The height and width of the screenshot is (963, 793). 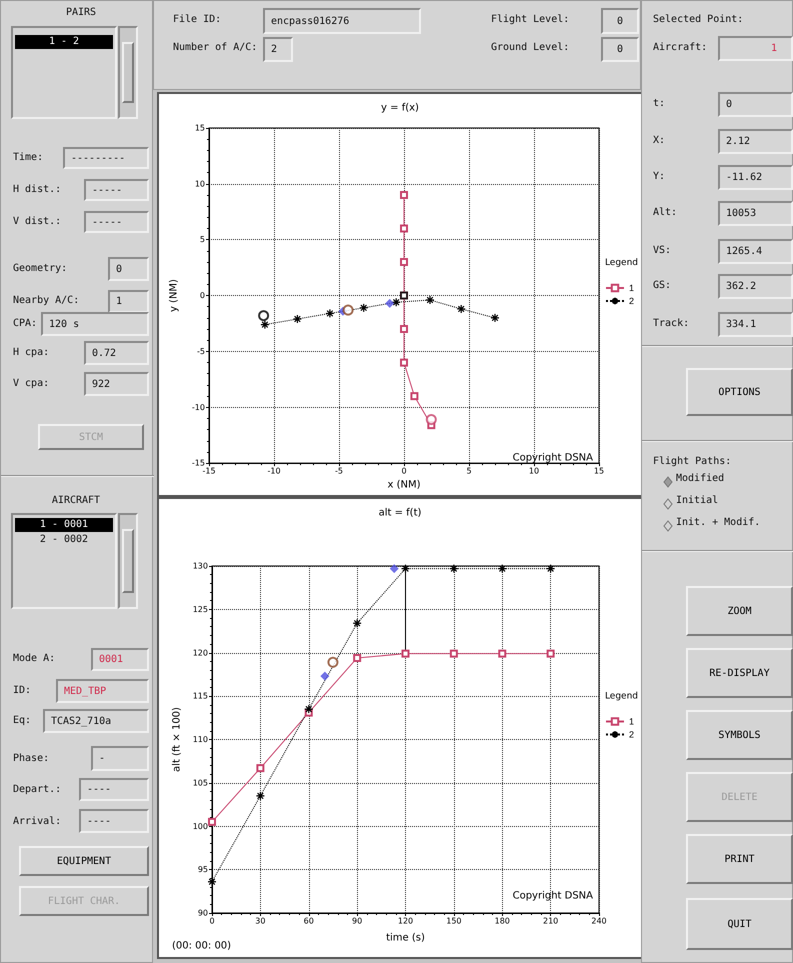 I want to click on y-tick-label: 5, so click(x=202, y=239).